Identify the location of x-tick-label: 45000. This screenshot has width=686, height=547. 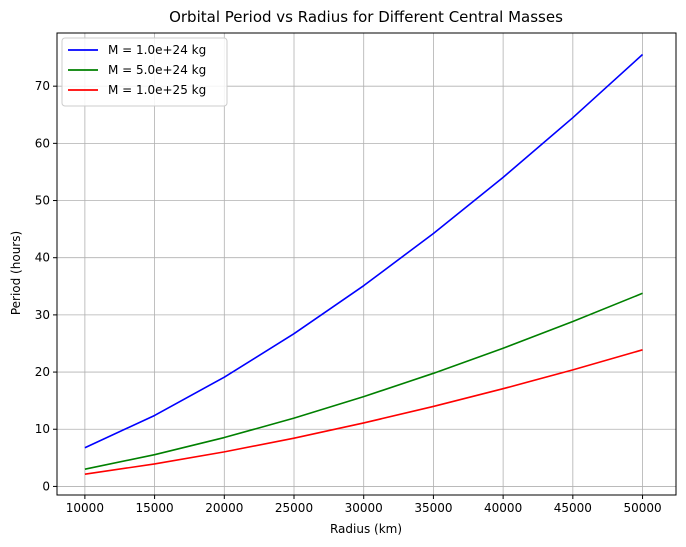
(573, 508).